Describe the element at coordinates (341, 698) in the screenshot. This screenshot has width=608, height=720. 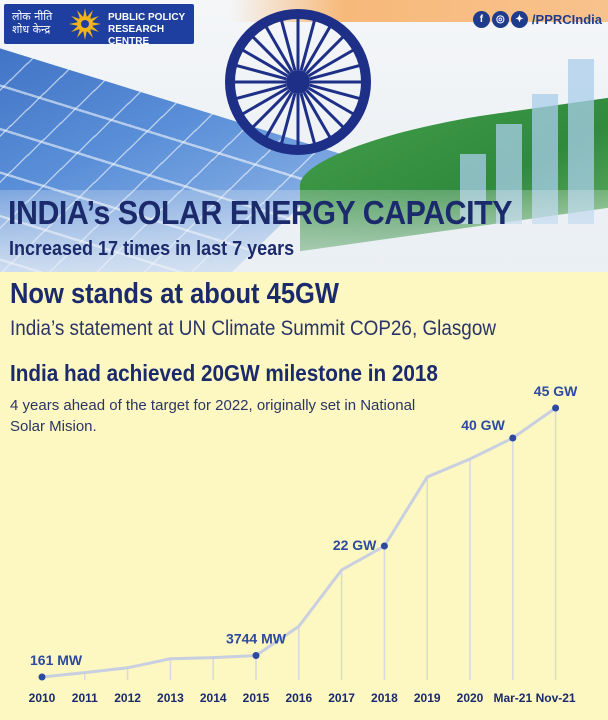
I see `x-tick-label: 2017` at that location.